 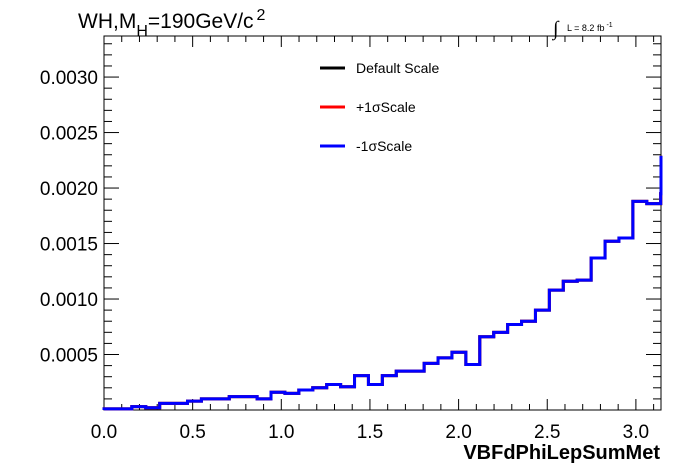 I want to click on x-tick-label: 1.5, so click(x=370, y=432).